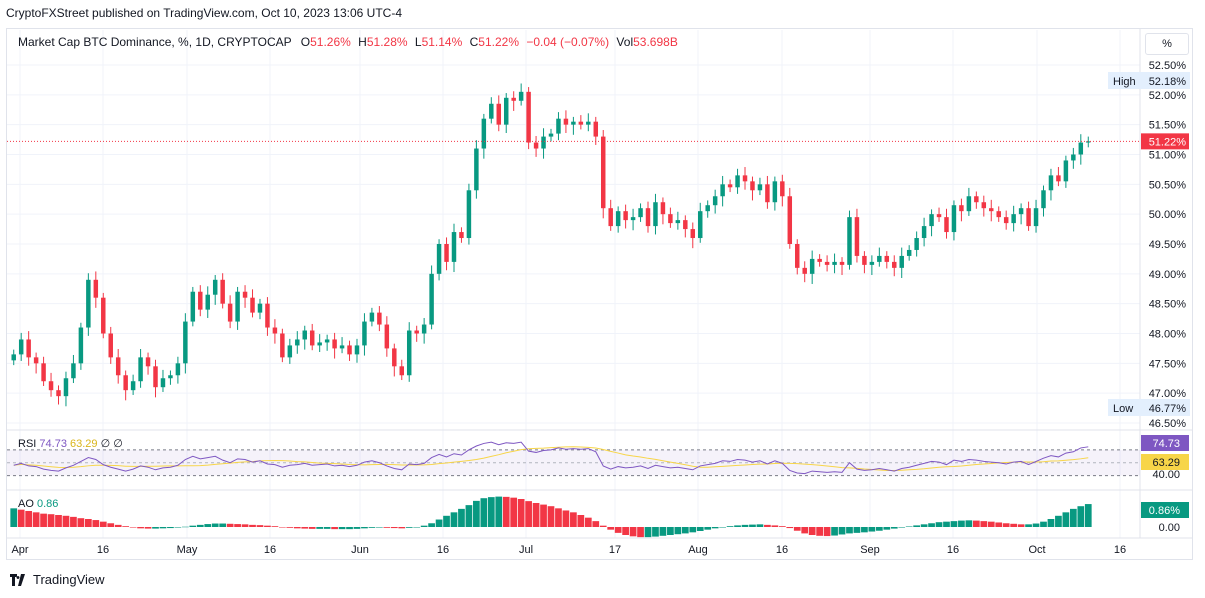 The image size is (1205, 598). Describe the element at coordinates (330, 42) in the screenshot. I see `open-value: 51.26%` at that location.